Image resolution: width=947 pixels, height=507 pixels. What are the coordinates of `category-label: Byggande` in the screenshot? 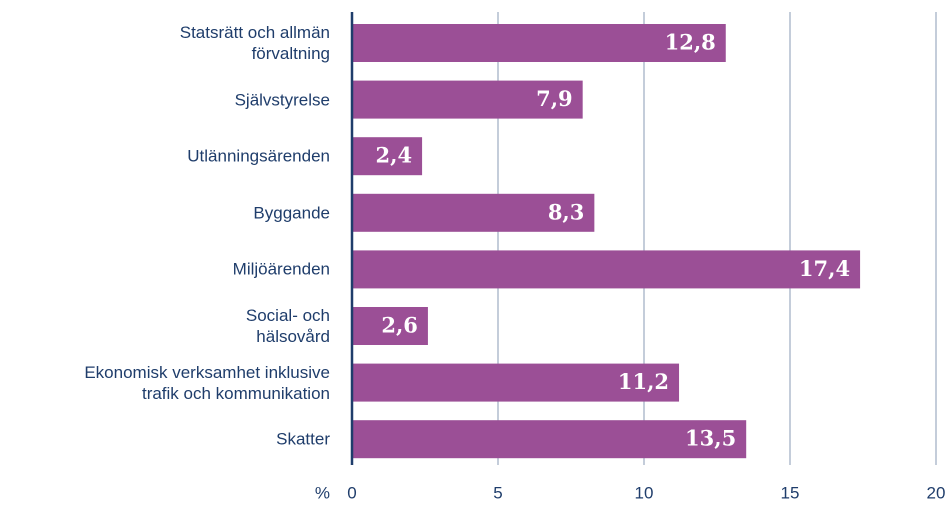 It's located at (291, 213).